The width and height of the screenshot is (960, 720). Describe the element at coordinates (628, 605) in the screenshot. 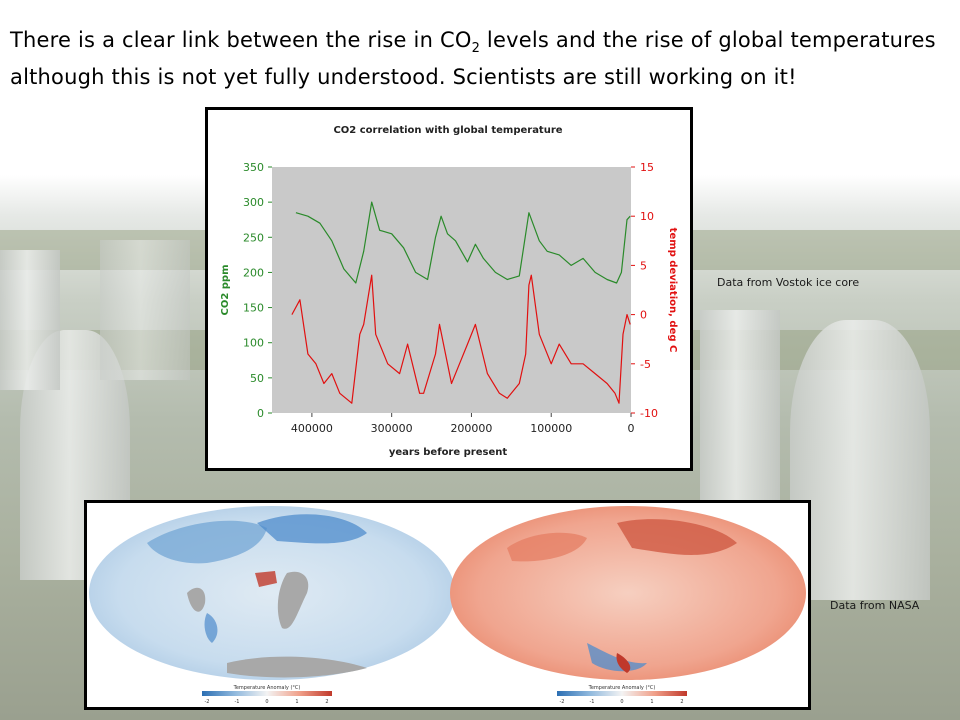

I see `map-warm-period: Temperature Anomaly (°C) -2 -1 0 1 2` at that location.